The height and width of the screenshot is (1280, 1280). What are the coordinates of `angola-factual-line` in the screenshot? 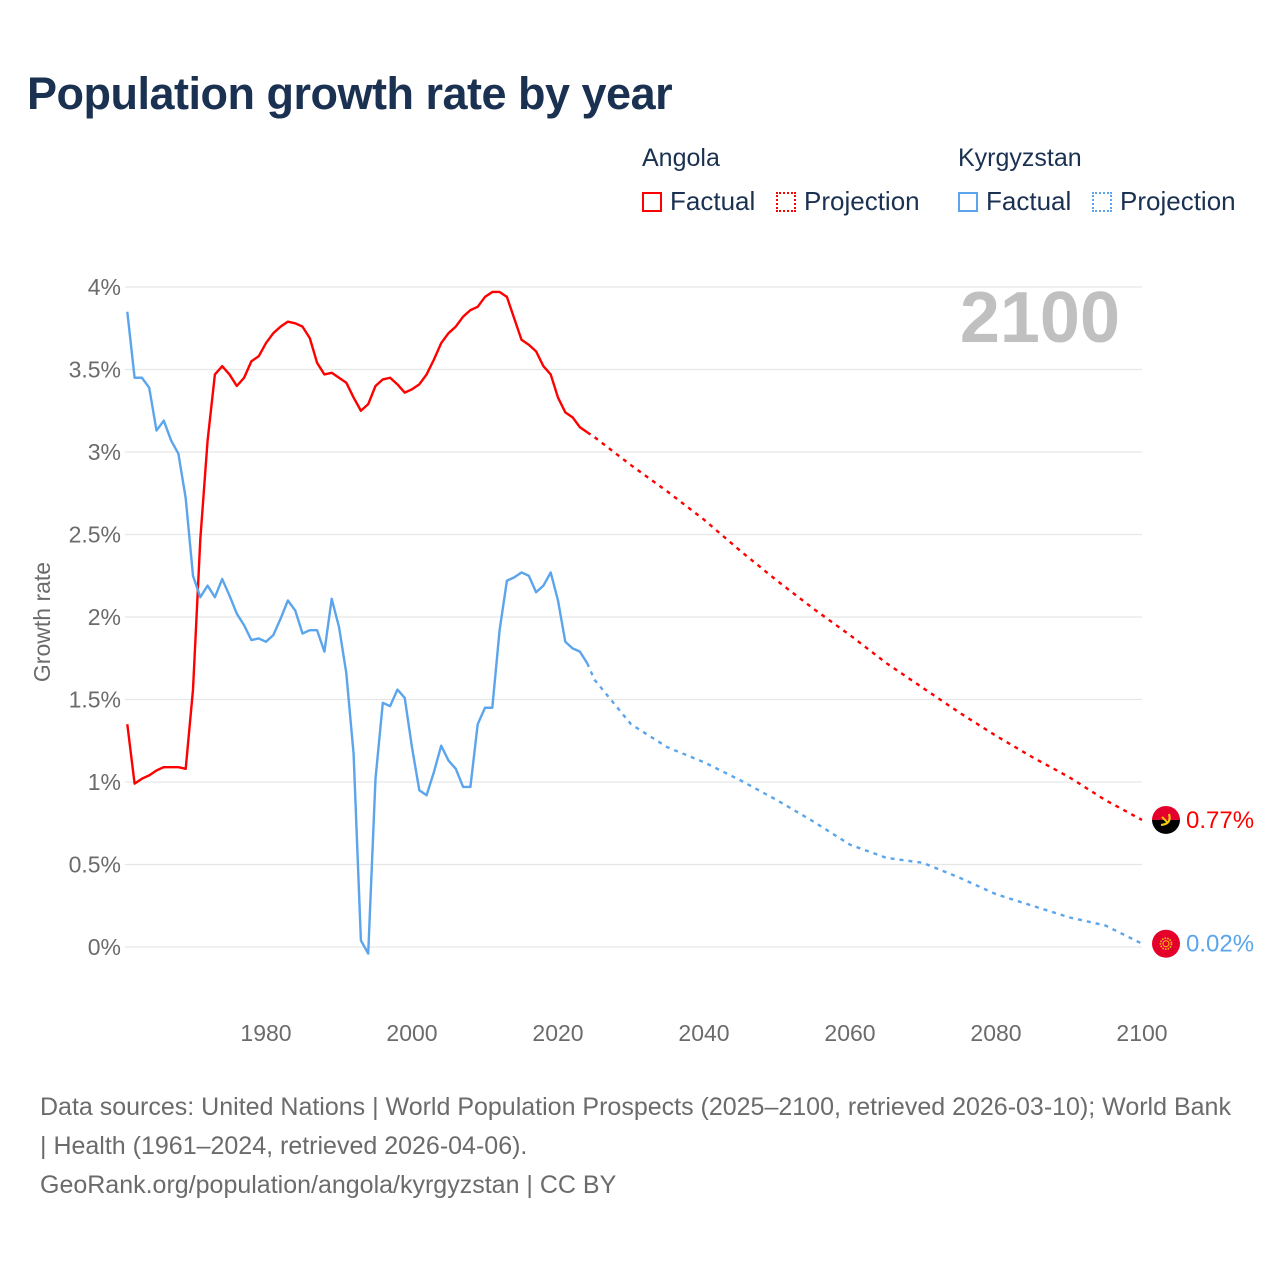 It's located at (357, 537).